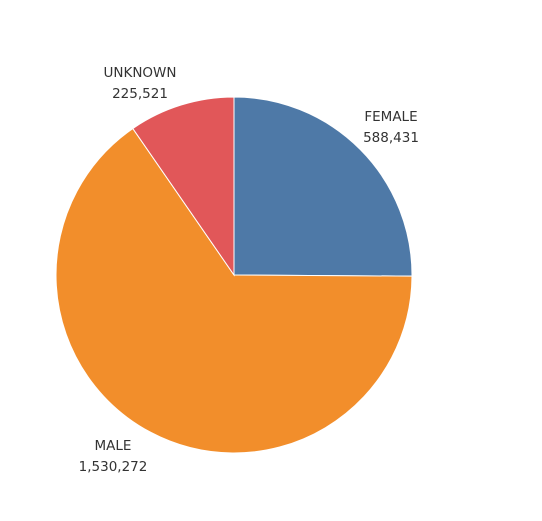  Describe the element at coordinates (390, 117) in the screenshot. I see `slice-label-female: FEMALE` at that location.